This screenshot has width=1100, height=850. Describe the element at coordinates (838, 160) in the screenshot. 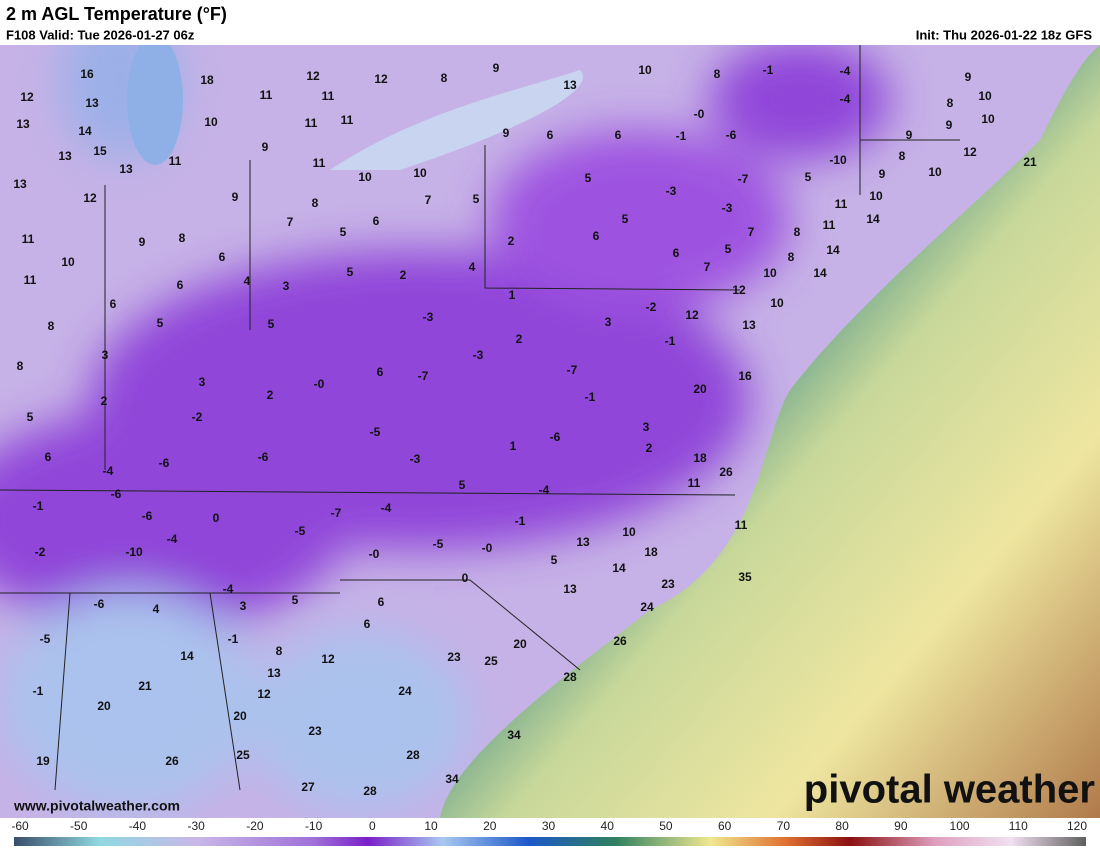

I see `temperature-label: -10` at that location.